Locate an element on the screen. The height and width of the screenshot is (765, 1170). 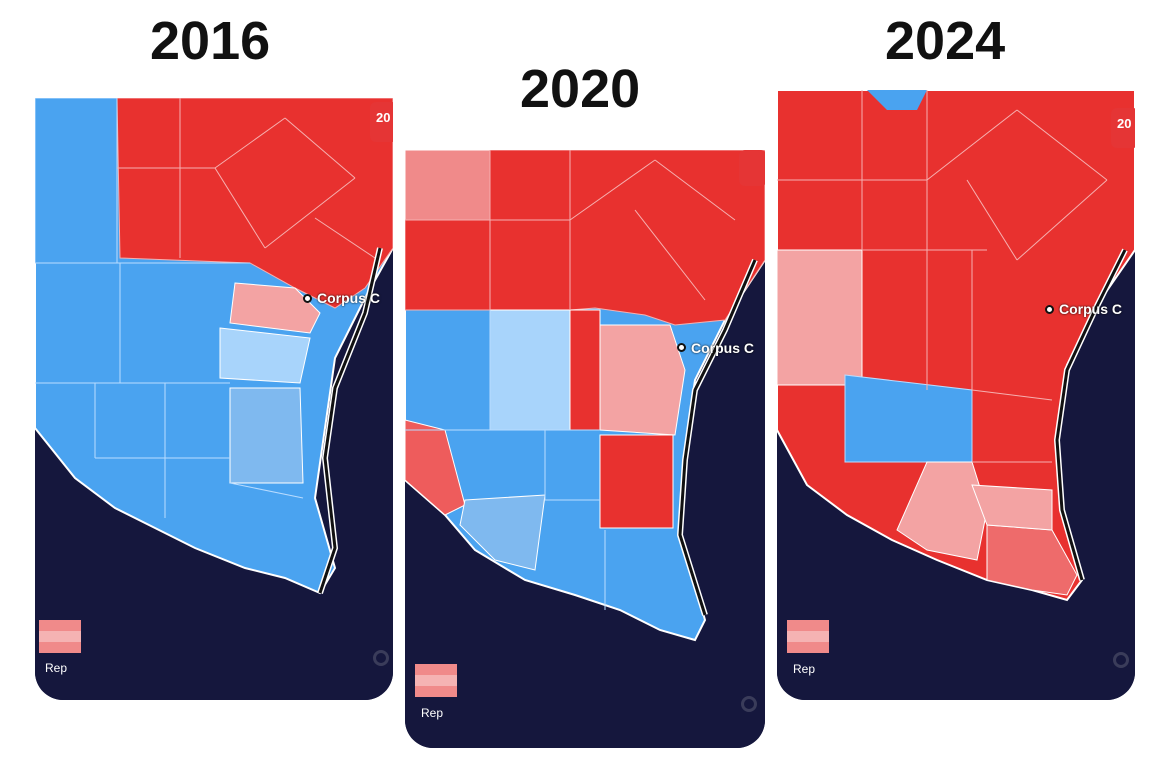
year-badge-2024: 20 is located at coordinates (1123, 128).